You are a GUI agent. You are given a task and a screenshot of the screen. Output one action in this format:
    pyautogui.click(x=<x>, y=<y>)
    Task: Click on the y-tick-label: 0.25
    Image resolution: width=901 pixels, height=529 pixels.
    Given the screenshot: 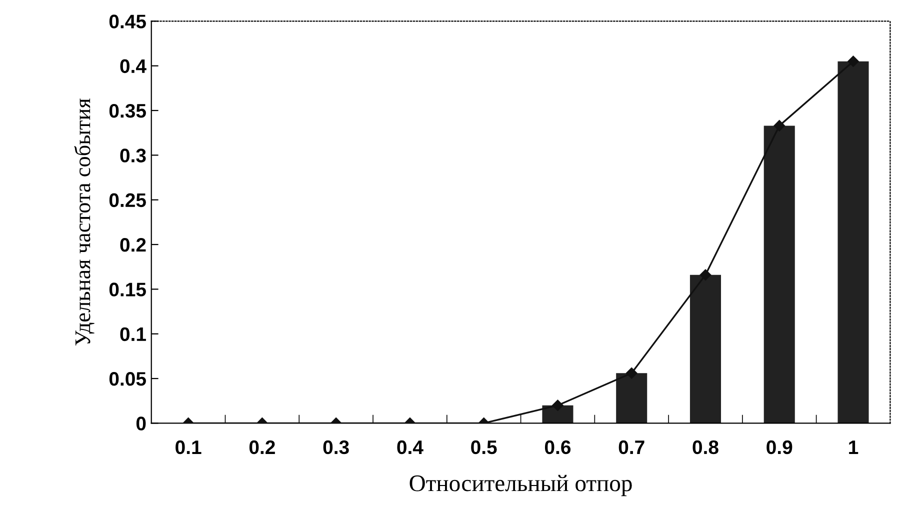 What is the action you would take?
    pyautogui.click(x=127, y=200)
    